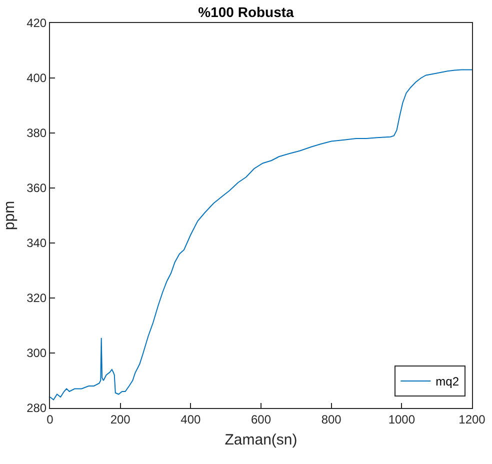 Image resolution: width=492 pixels, height=464 pixels. What do you see at coordinates (36, 298) in the screenshot?
I see `y-tick-label: 320` at bounding box center [36, 298].